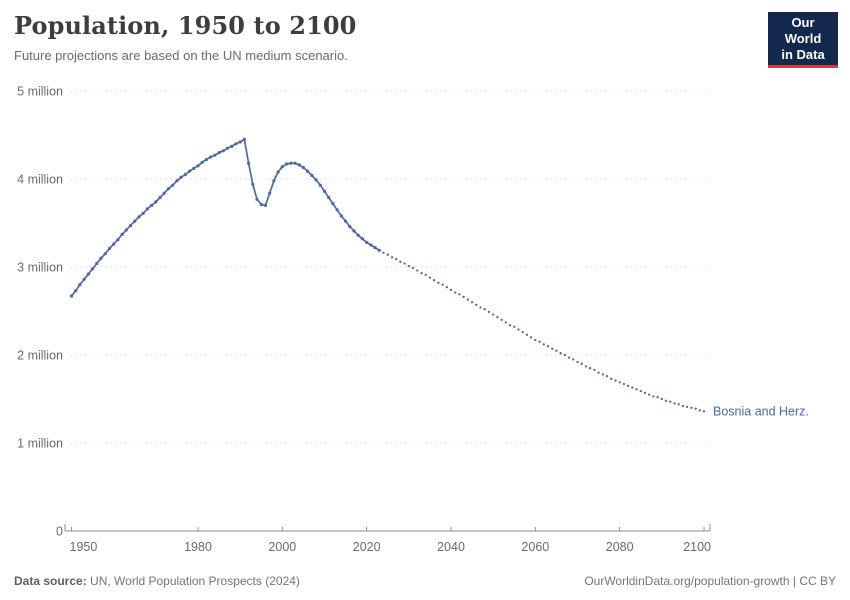 The height and width of the screenshot is (600, 850). Describe the element at coordinates (803, 40) in the screenshot. I see `owid-logo: Our World in Data` at that location.